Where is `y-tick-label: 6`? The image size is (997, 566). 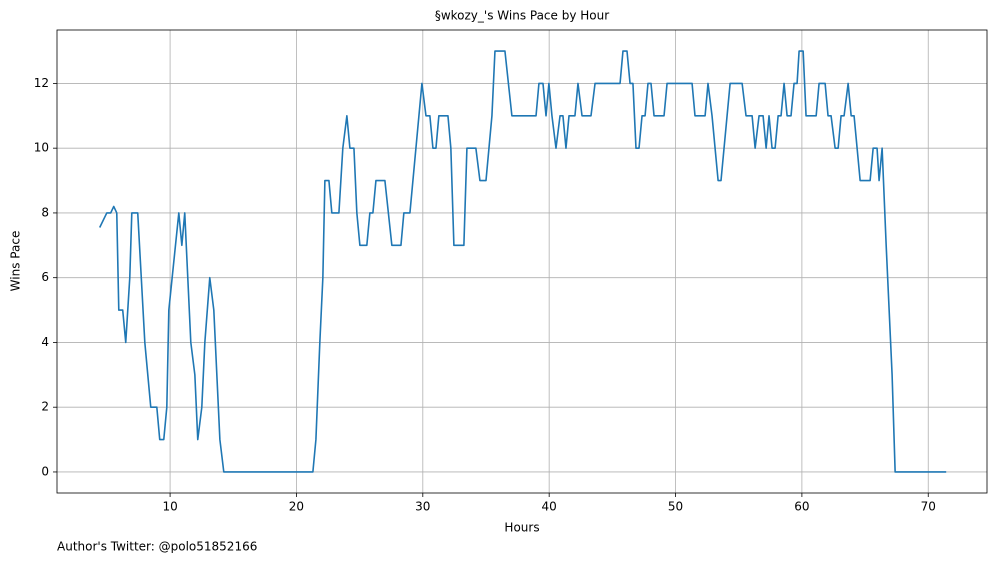 y-tick-label: 6 is located at coordinates (45, 277).